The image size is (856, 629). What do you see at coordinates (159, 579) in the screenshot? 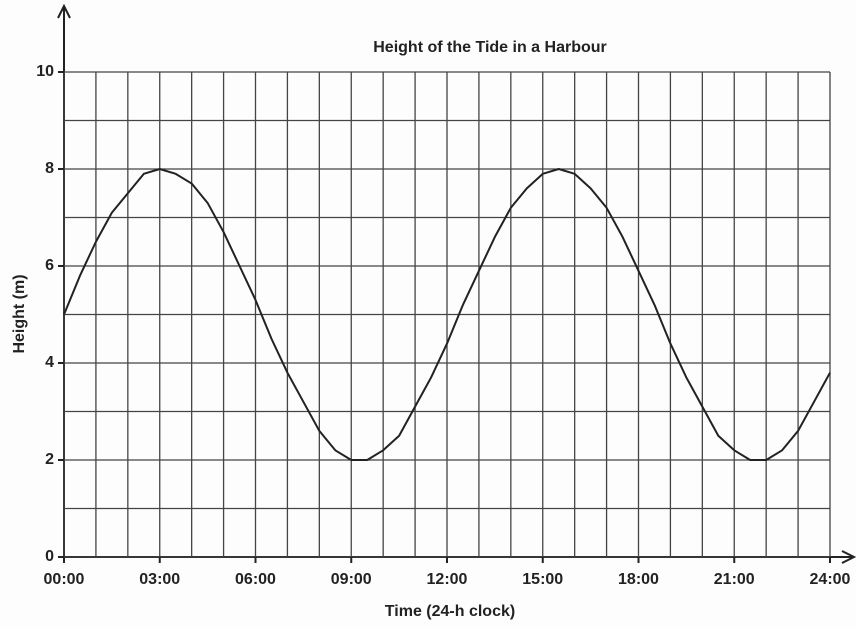
I see `x-tick-label: 03:00` at bounding box center [159, 579].